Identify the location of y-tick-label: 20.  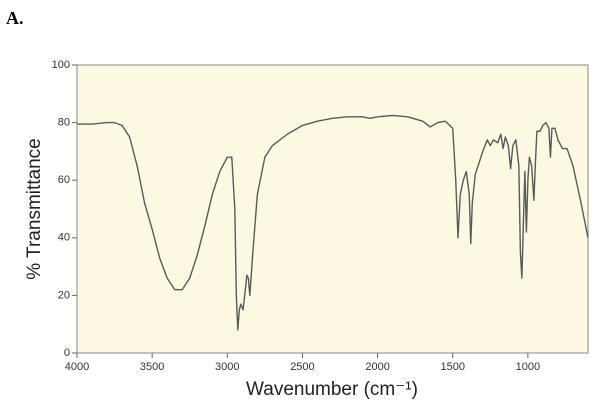
(64, 295).